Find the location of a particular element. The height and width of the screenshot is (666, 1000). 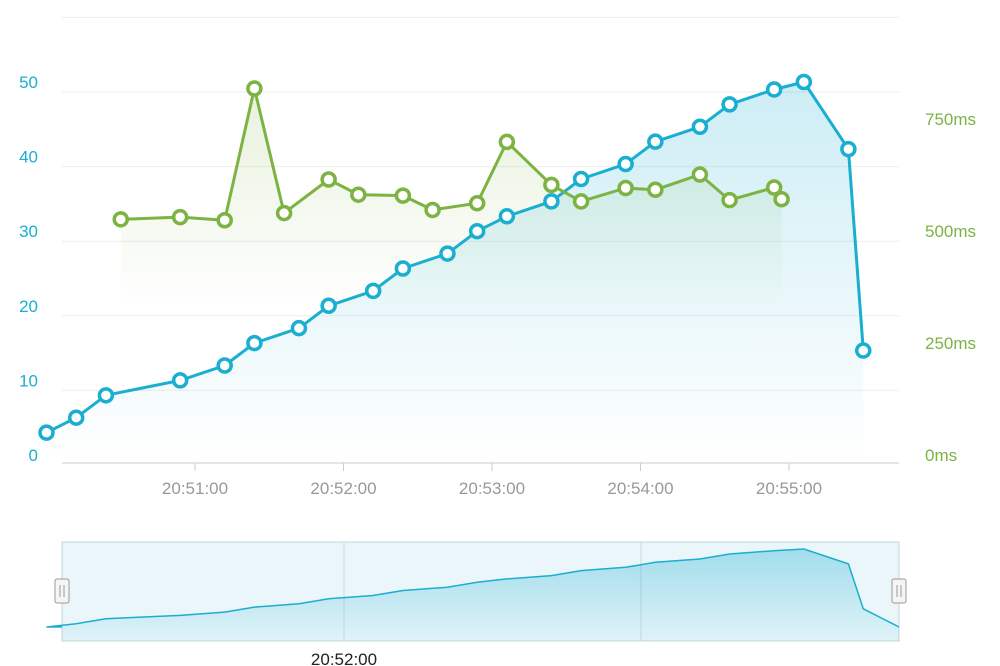

x-axis-tick-label: 20:53:00 is located at coordinates (492, 488).